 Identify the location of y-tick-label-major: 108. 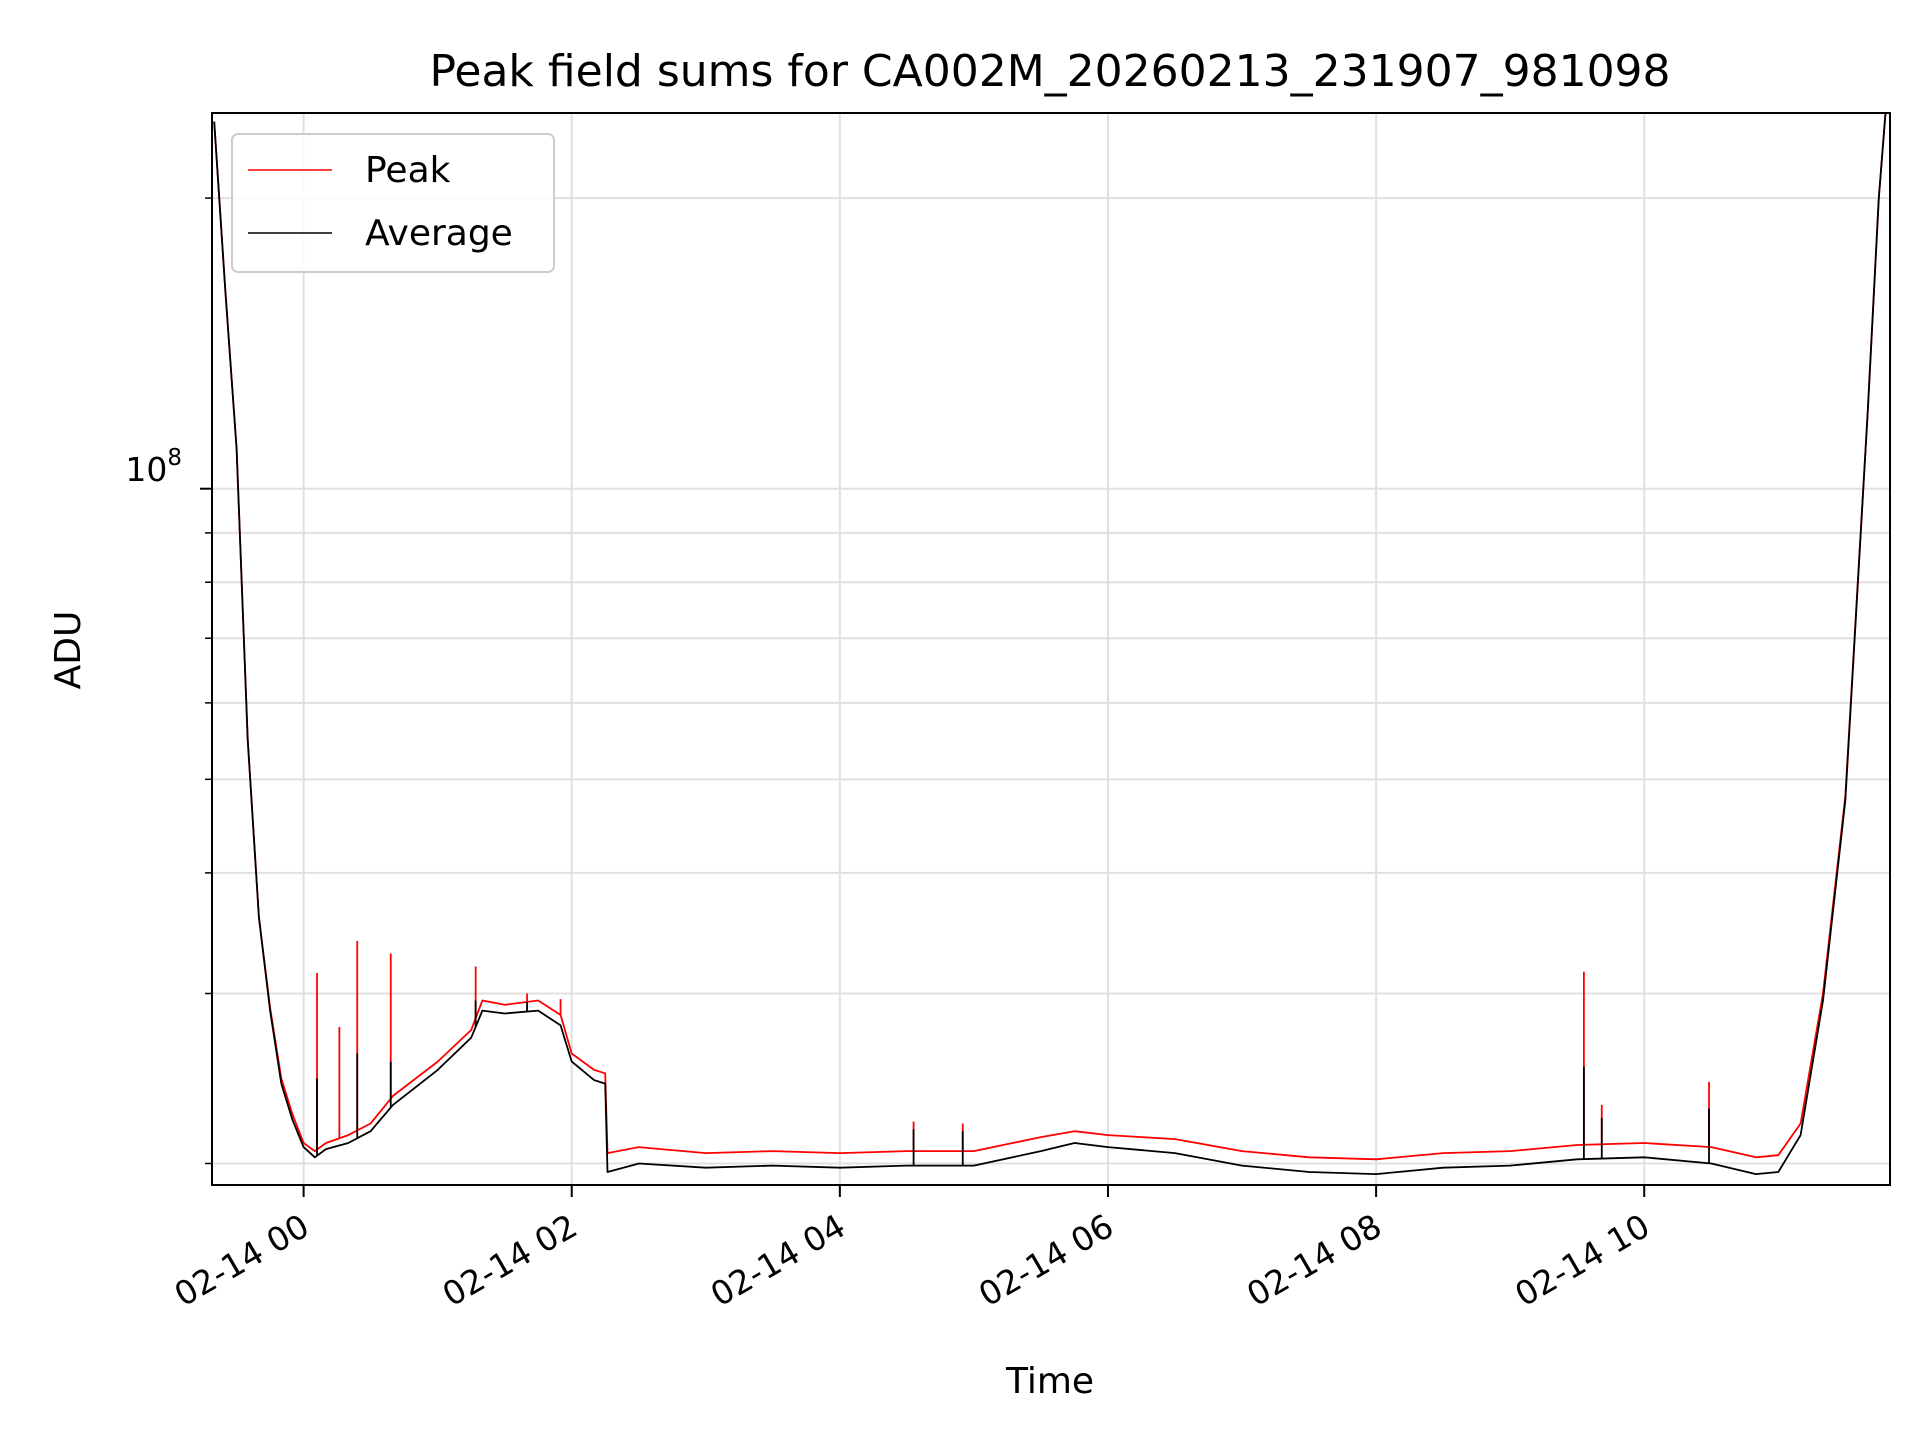
(153, 467).